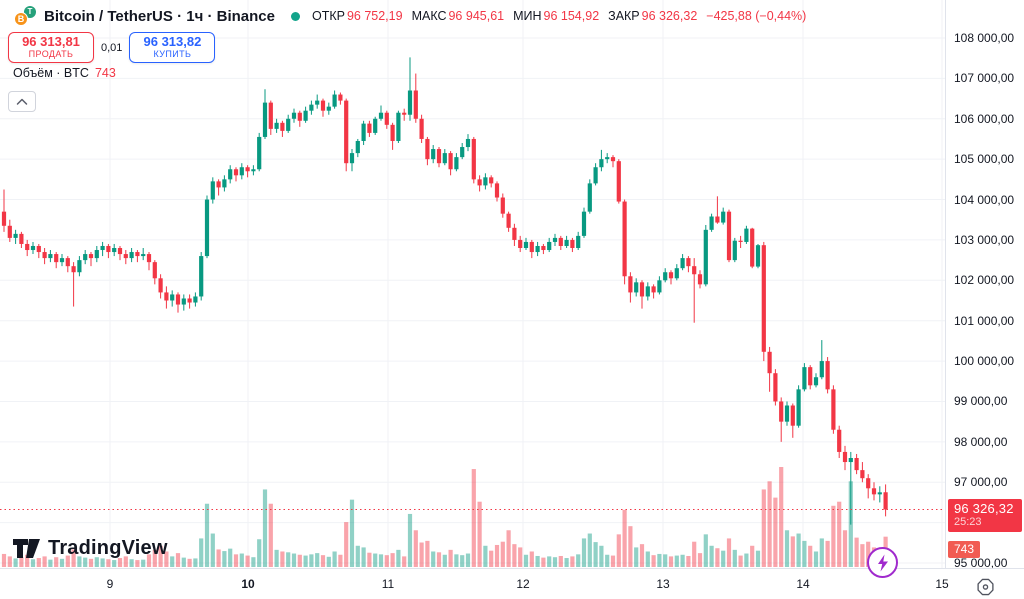 This screenshot has height=599, width=1024. What do you see at coordinates (984, 199) in the screenshot?
I see `price-axis-label: 104 000,00` at bounding box center [984, 199].